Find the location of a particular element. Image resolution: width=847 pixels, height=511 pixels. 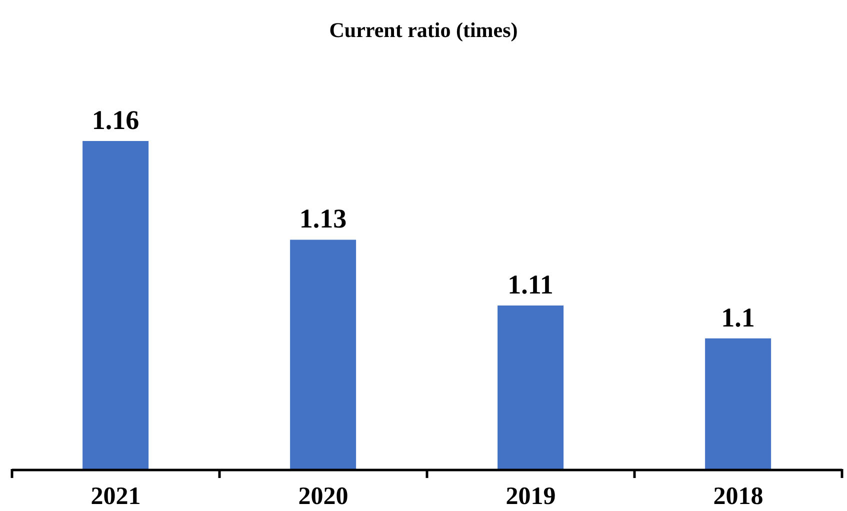

chart-title: Current ratio (times) is located at coordinates (423, 30).